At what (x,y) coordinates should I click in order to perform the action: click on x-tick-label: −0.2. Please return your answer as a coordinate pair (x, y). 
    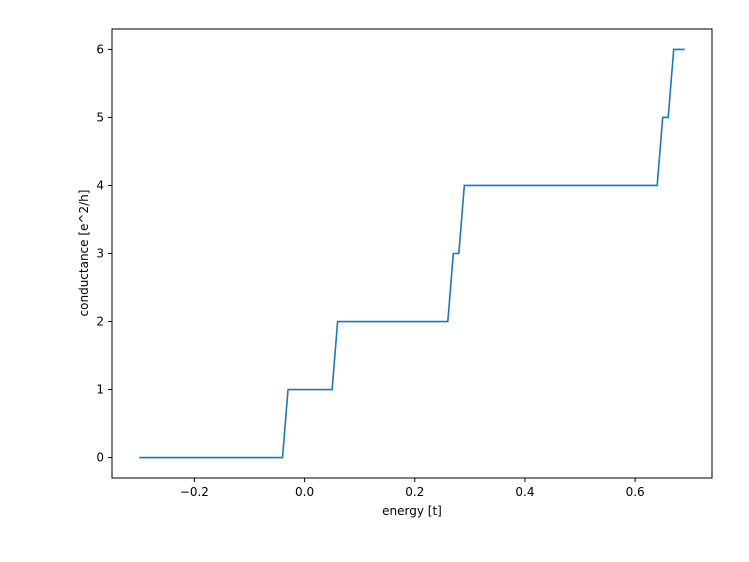
    Looking at the image, I should click on (194, 492).